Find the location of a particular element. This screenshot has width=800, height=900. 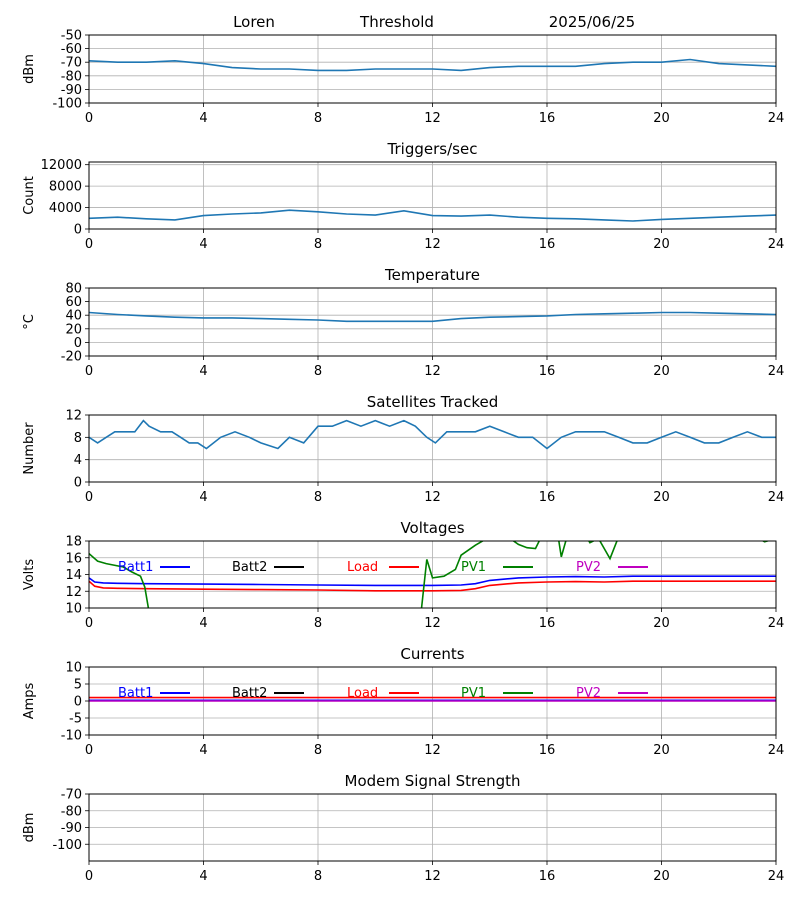

panel-title: Temperature is located at coordinates (432, 275).